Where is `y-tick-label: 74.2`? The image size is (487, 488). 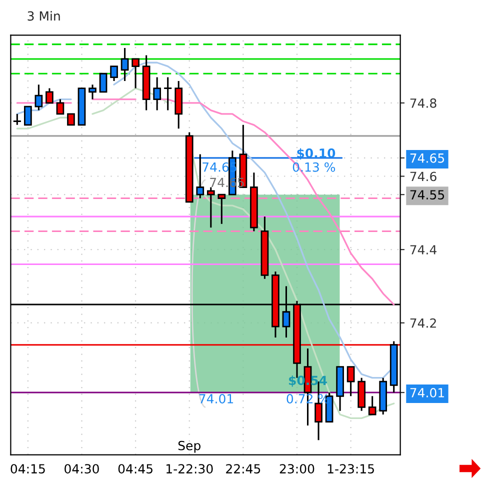 y-tick-label: 74.2 is located at coordinates (423, 323).